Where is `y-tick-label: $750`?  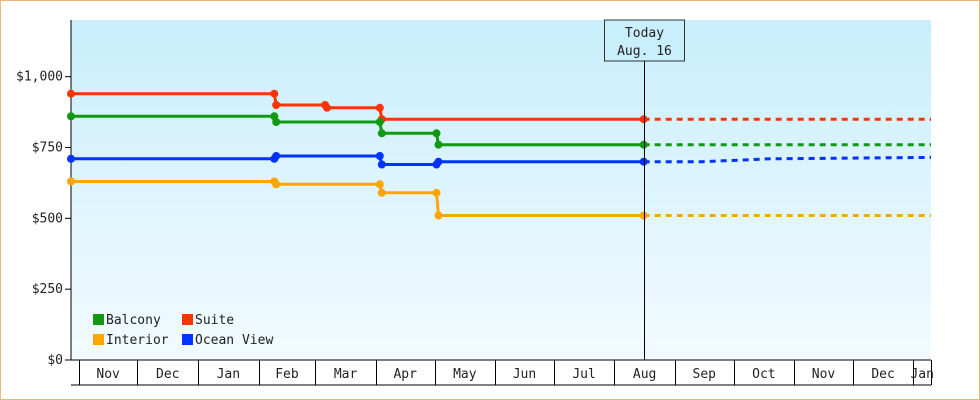 y-tick-label: $750 is located at coordinates (47, 148).